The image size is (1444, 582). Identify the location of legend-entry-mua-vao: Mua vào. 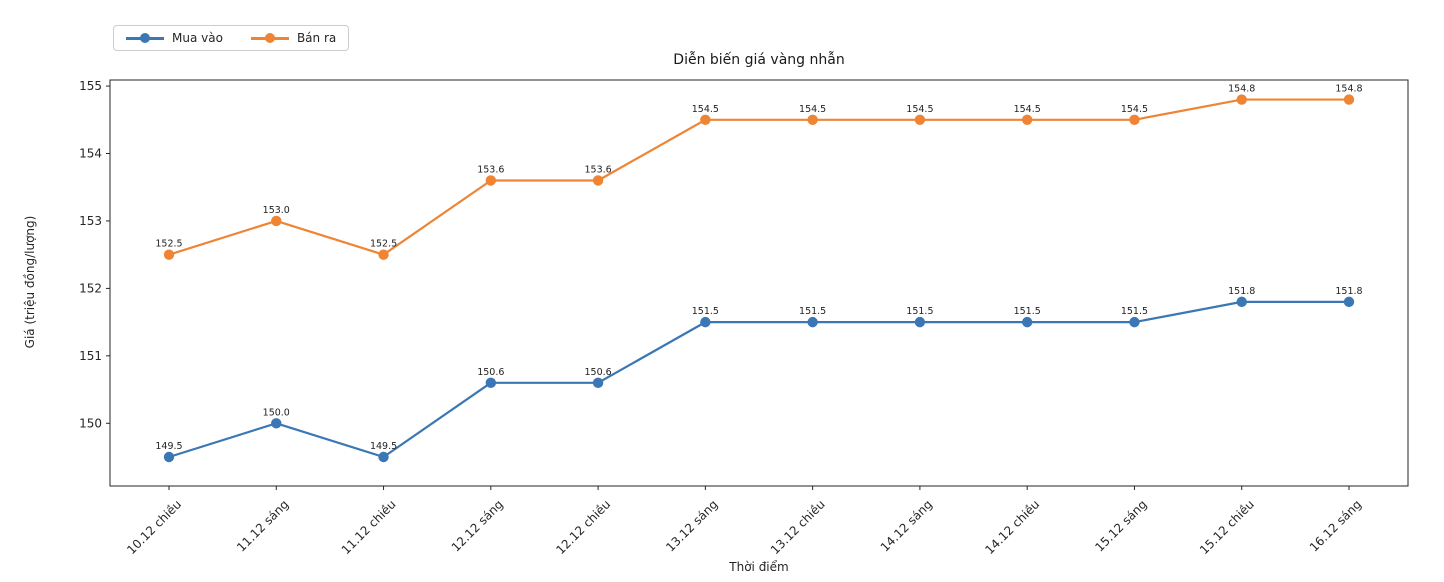
(174, 38).